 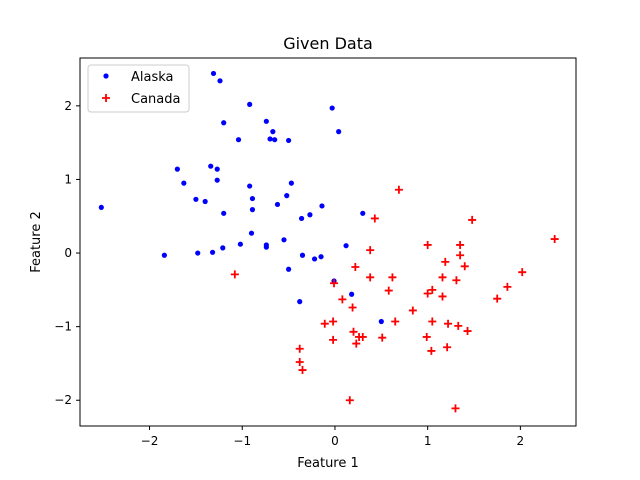 I want to click on y-tick-label: −2, so click(x=63, y=400).